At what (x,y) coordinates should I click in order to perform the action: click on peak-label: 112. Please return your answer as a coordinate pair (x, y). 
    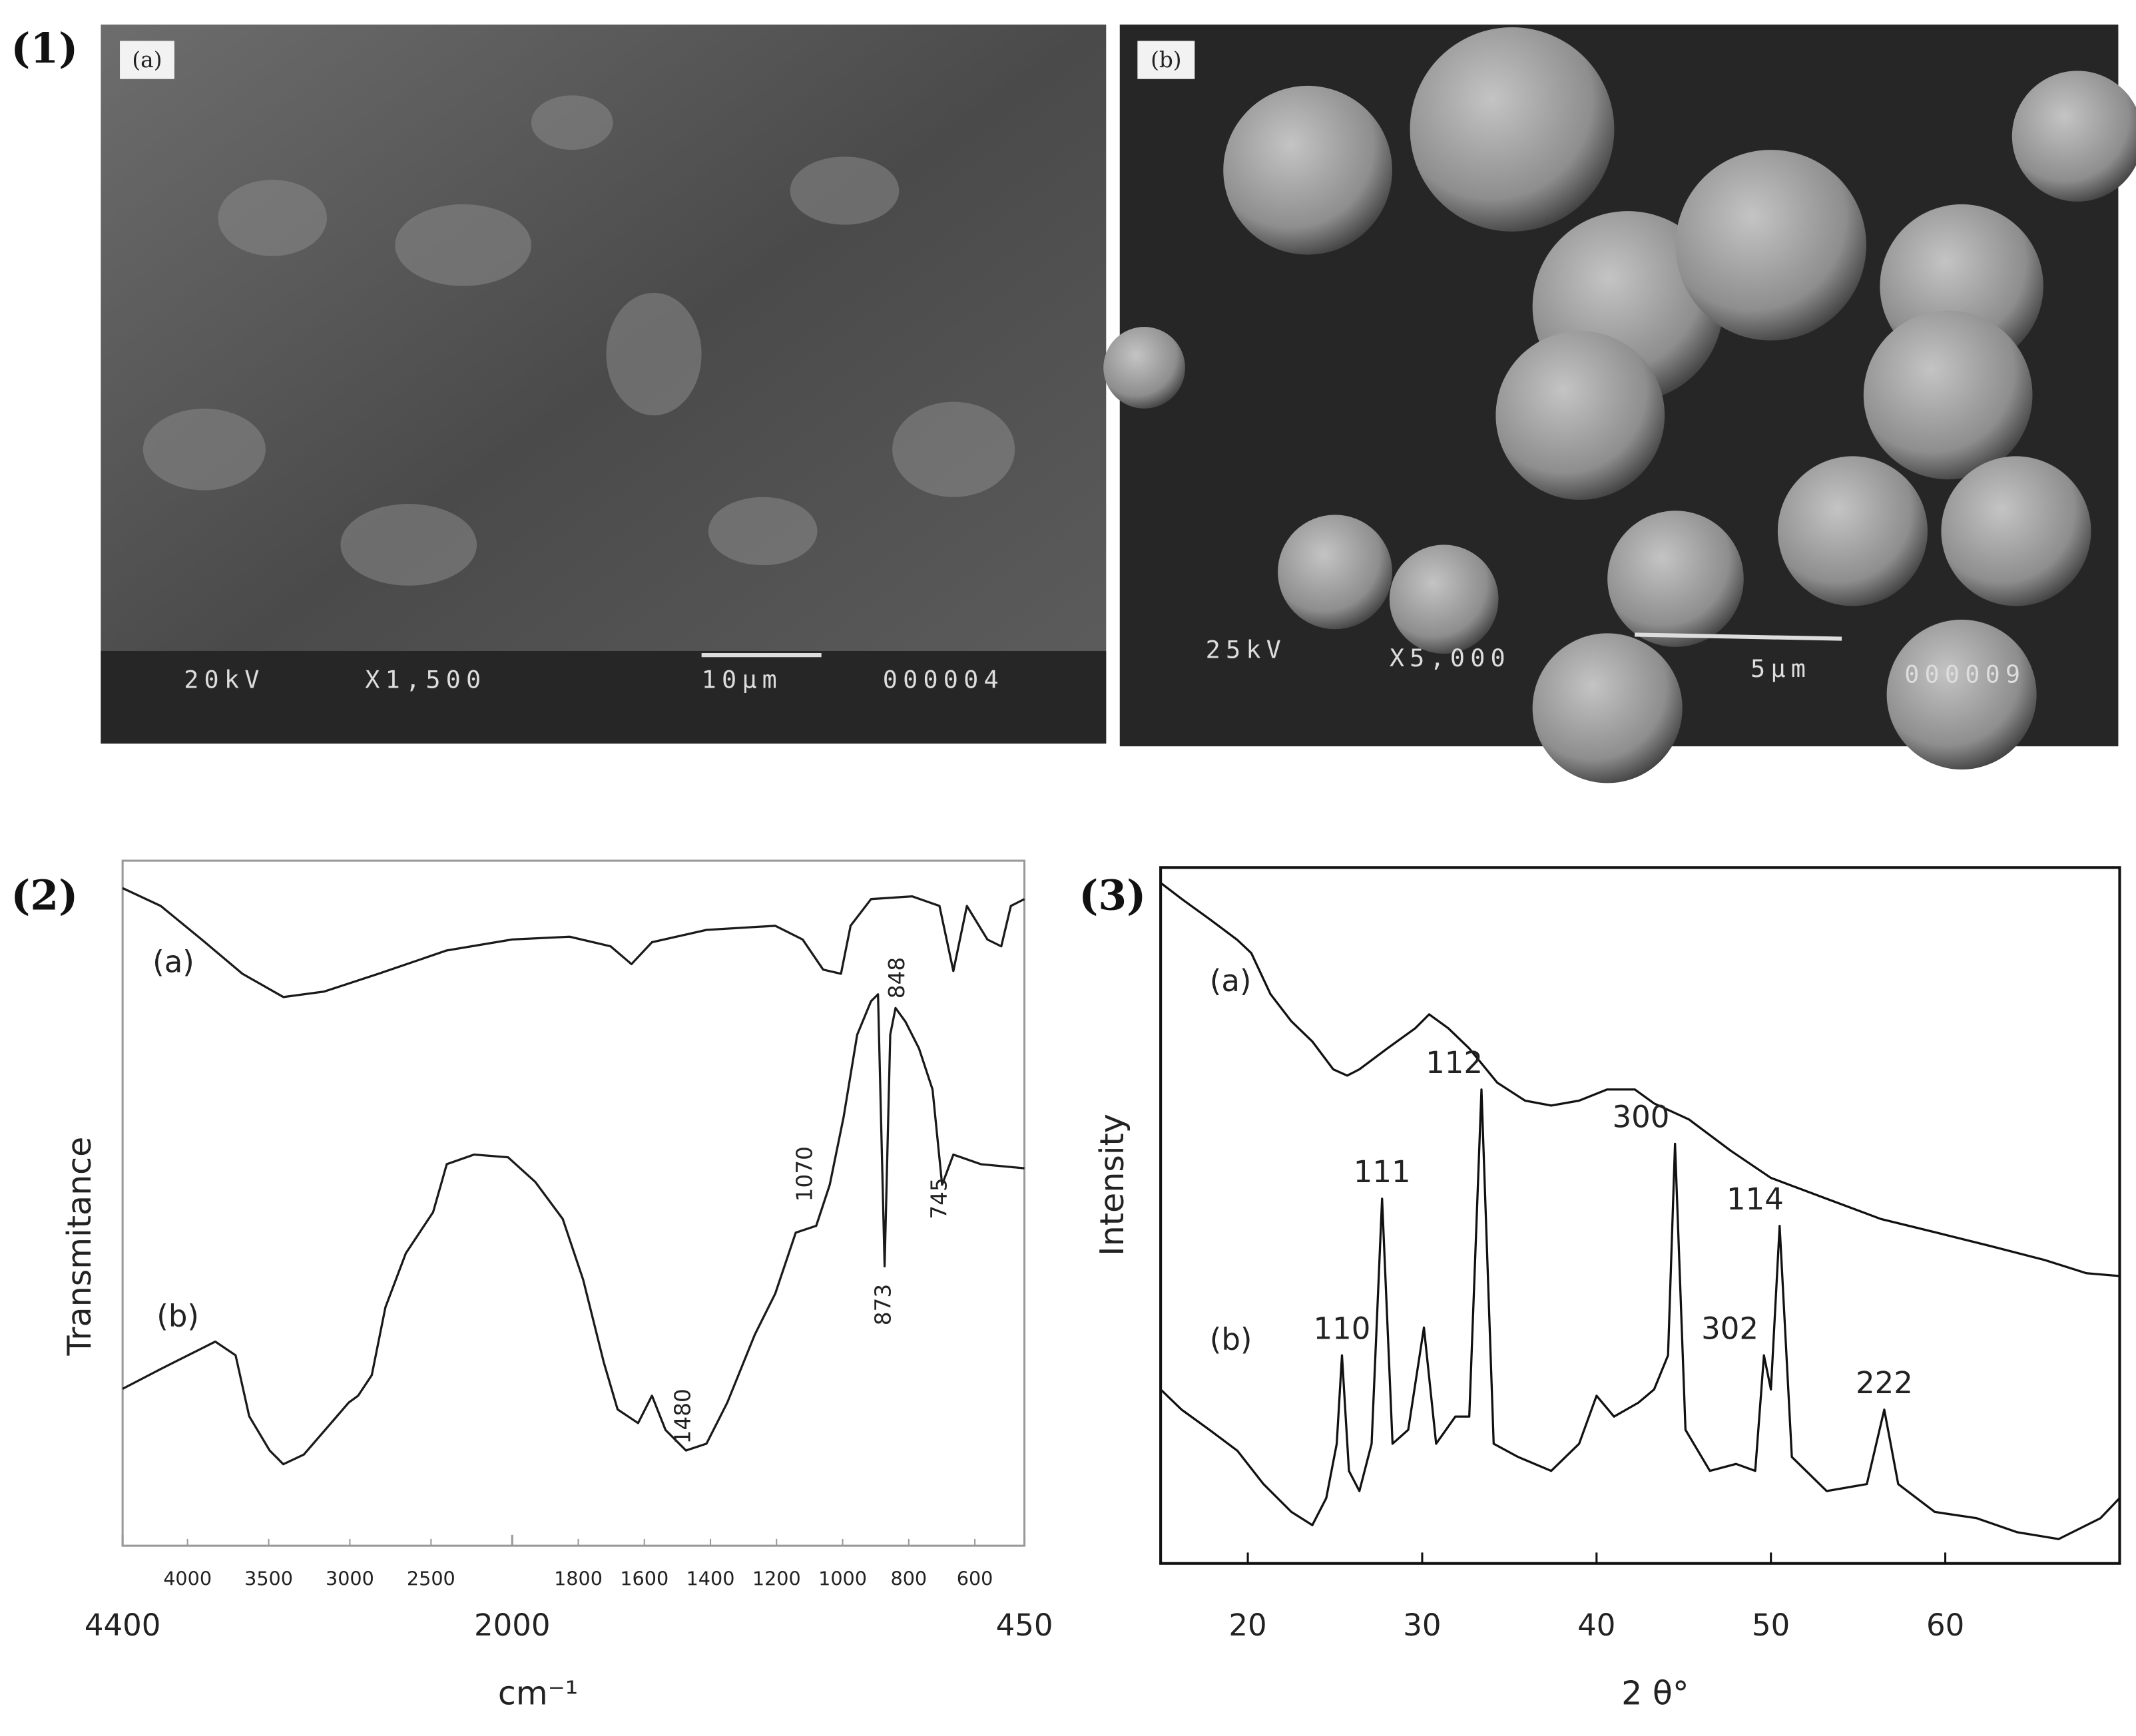
    Looking at the image, I should click on (1454, 1062).